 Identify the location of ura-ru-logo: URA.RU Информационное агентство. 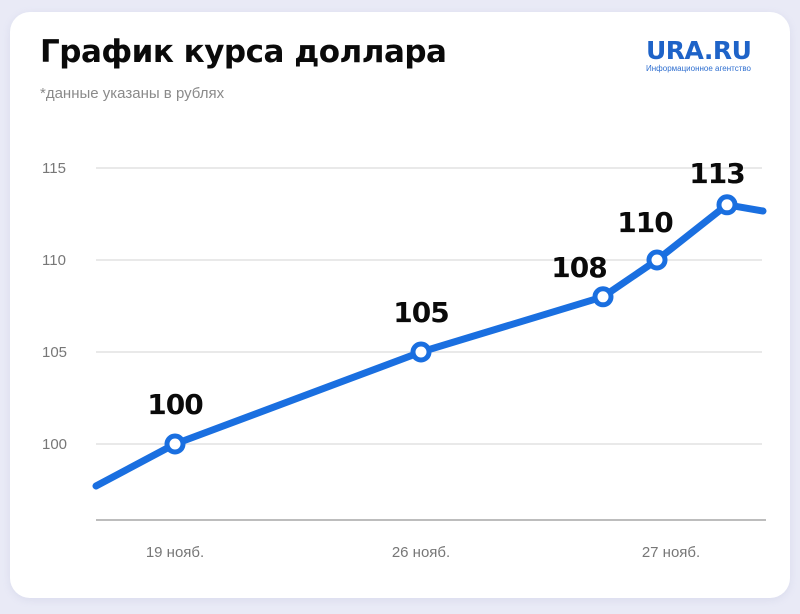
(699, 55).